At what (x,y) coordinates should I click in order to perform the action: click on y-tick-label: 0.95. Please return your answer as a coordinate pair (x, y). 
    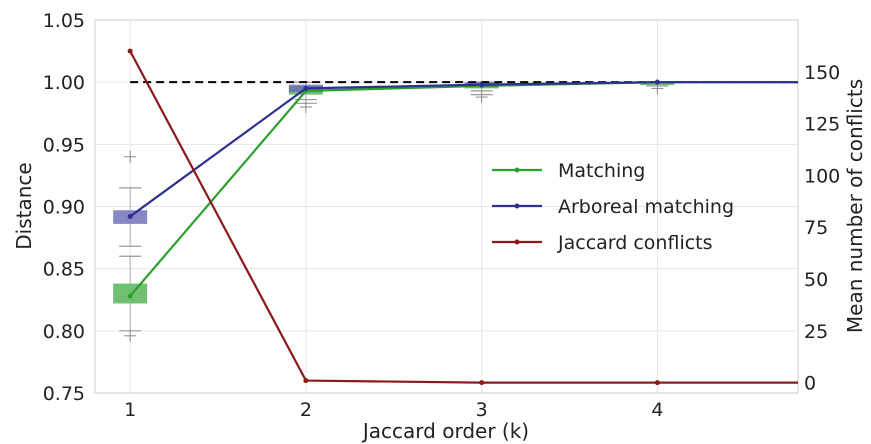
    Looking at the image, I should click on (64, 145).